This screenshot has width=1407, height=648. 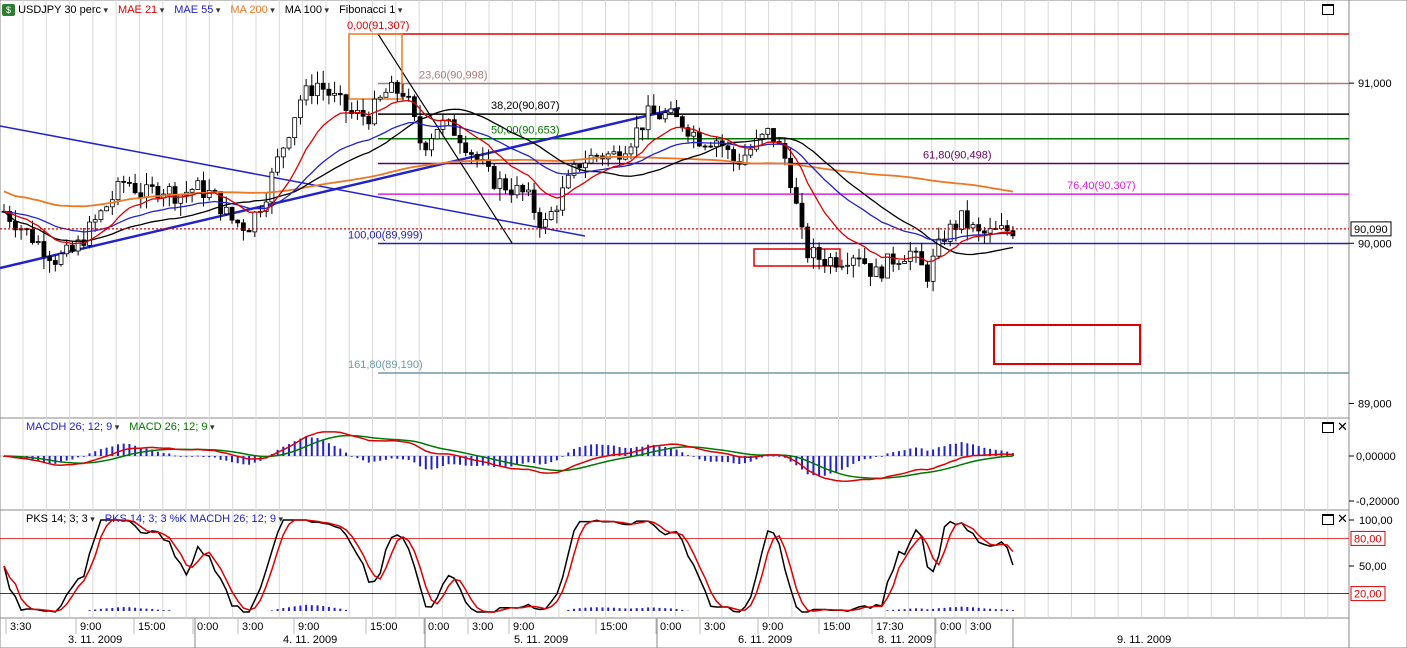 I want to click on macd-line, so click(x=508, y=457).